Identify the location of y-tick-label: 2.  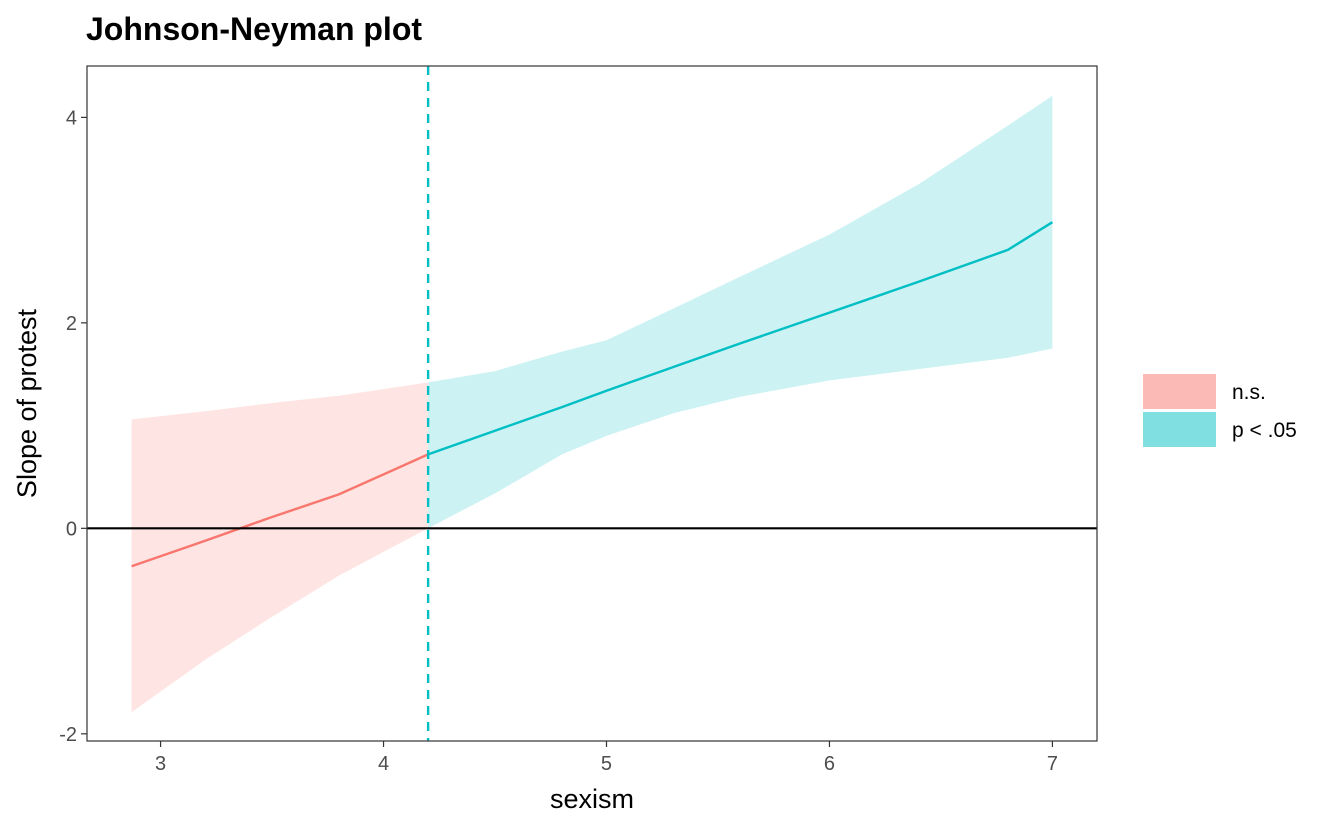
(71, 324).